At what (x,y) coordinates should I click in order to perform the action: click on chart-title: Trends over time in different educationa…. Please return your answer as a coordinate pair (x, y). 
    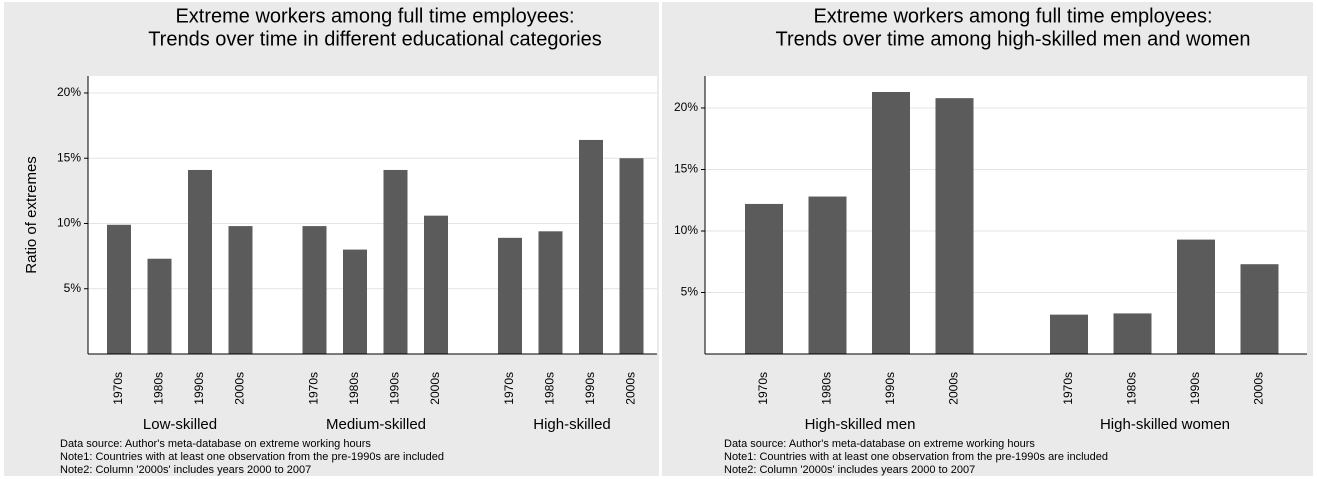
    Looking at the image, I should click on (375, 39).